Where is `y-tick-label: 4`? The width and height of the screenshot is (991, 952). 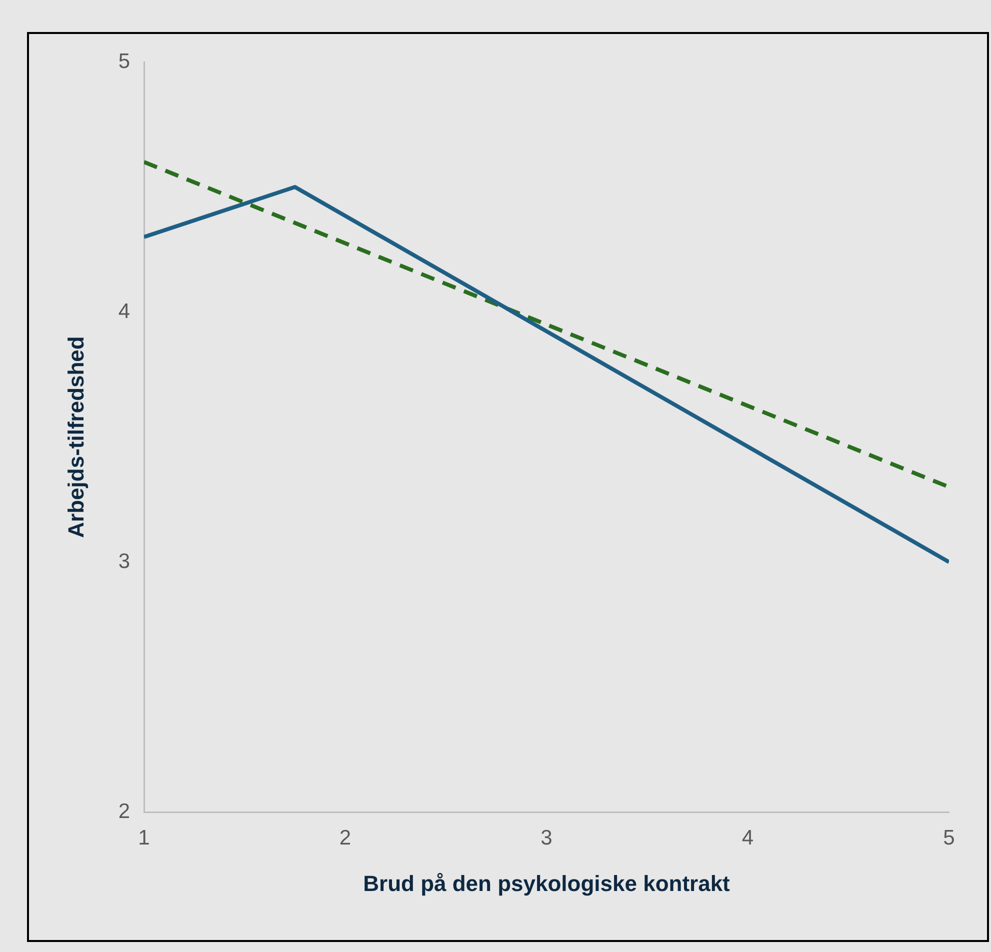
y-tick-label: 4 is located at coordinates (124, 311).